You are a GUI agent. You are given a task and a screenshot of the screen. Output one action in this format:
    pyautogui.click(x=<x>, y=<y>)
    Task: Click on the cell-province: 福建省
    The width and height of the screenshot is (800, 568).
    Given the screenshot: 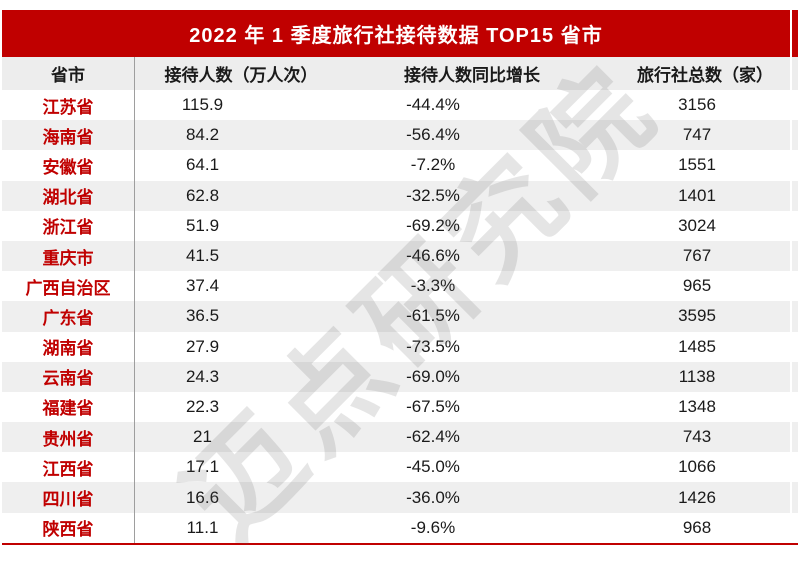 What is the action you would take?
    pyautogui.click(x=68, y=407)
    